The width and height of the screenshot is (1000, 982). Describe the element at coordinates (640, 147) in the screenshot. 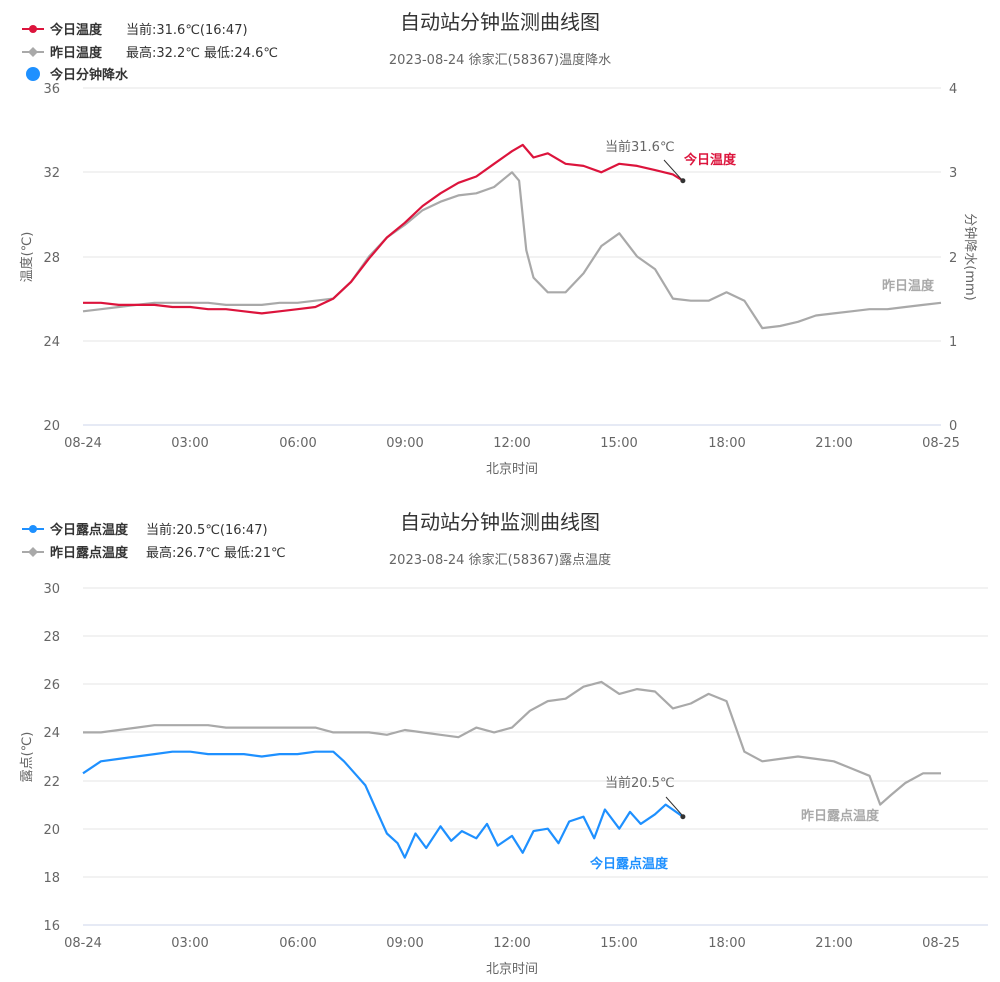

I see `annotation-current-temp: 当前31.6℃` at that location.